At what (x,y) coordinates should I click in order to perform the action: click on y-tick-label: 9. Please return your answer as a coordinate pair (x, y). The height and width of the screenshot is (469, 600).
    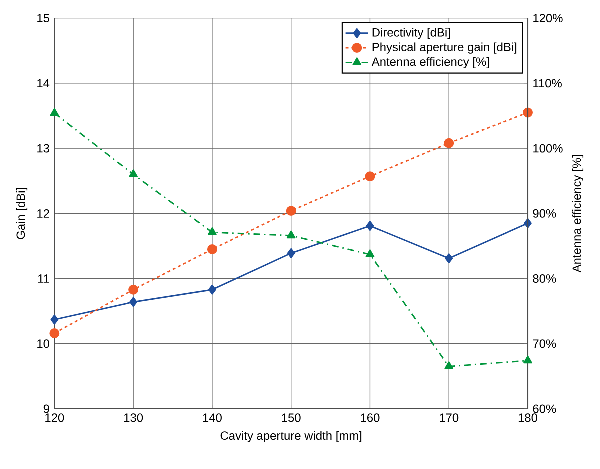
    Looking at the image, I should click on (47, 409).